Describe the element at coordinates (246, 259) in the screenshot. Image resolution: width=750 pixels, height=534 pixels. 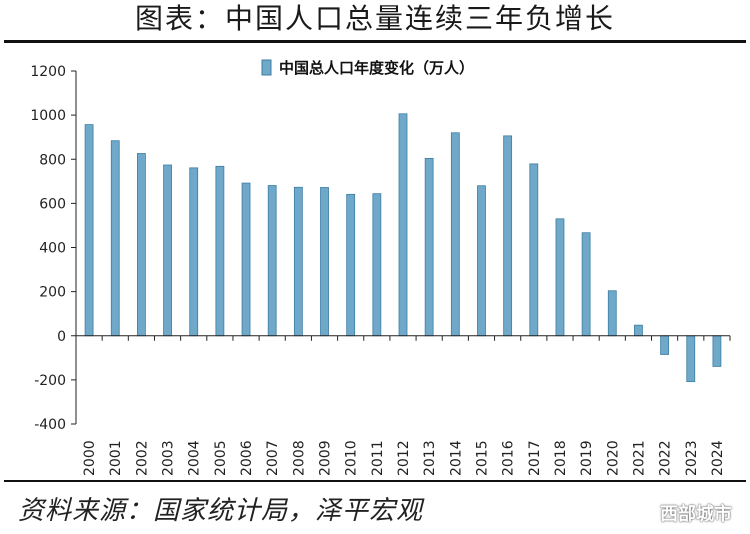
I see `bar-2006` at that location.